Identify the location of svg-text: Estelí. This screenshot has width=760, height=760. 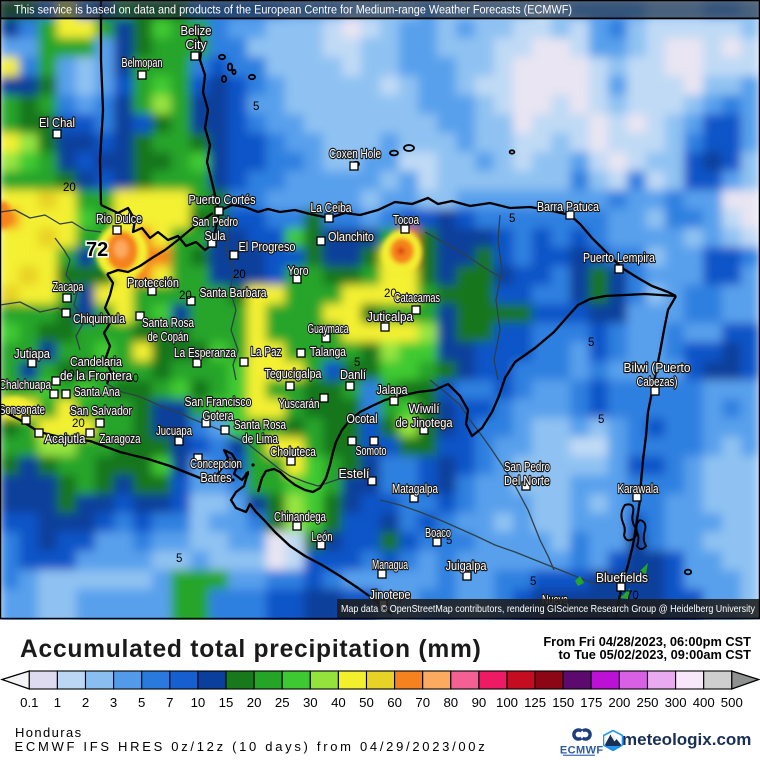
(354, 474).